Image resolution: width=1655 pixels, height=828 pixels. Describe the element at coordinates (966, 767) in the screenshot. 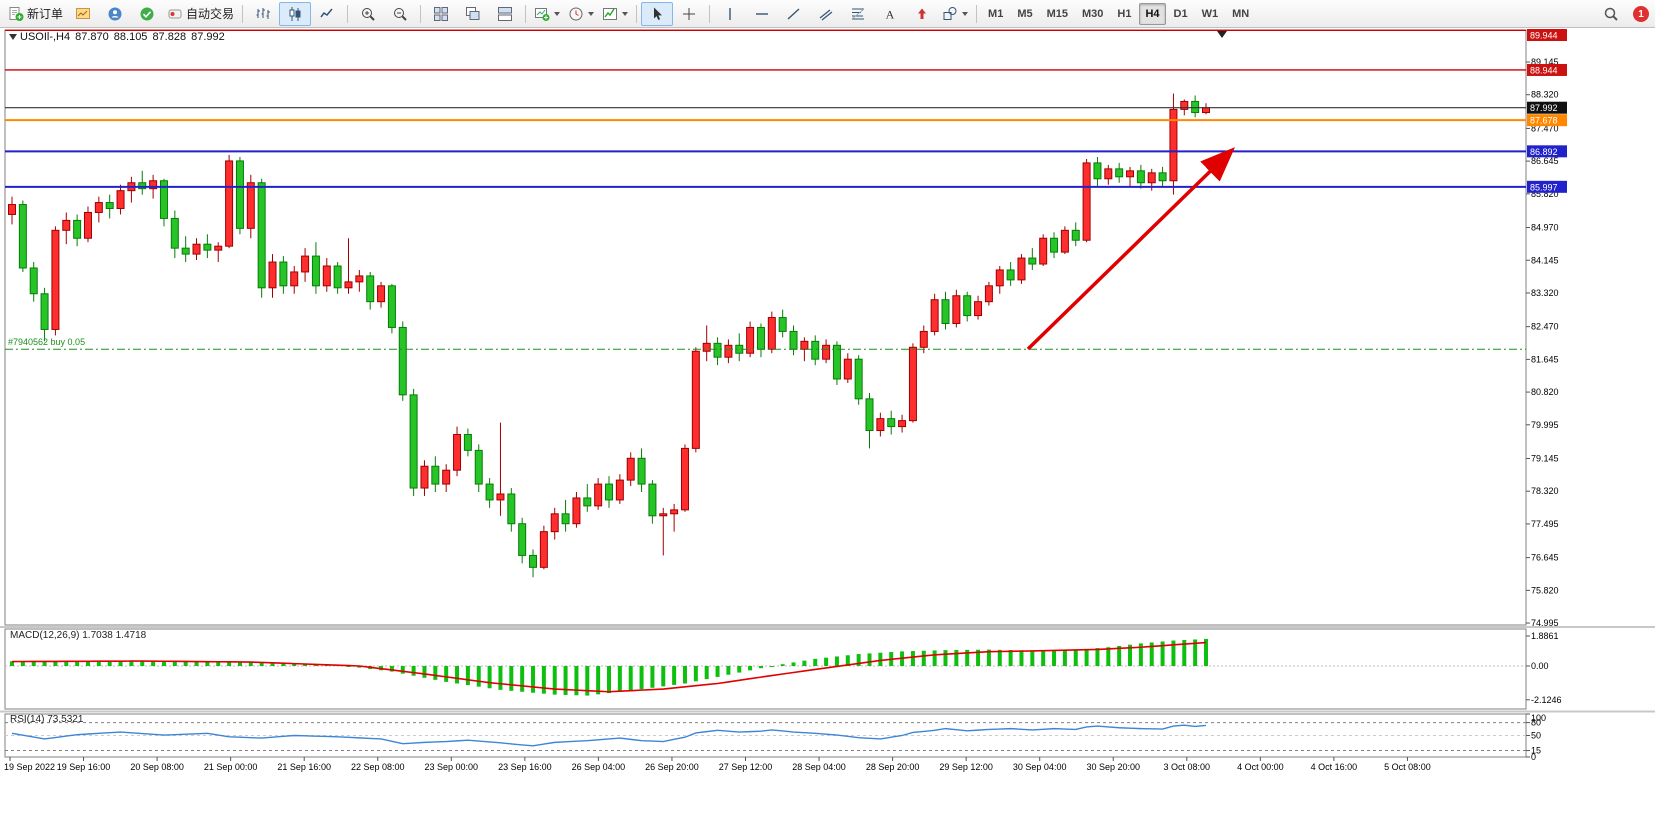

I see `svg-text: 29 Sep 12:00` at that location.